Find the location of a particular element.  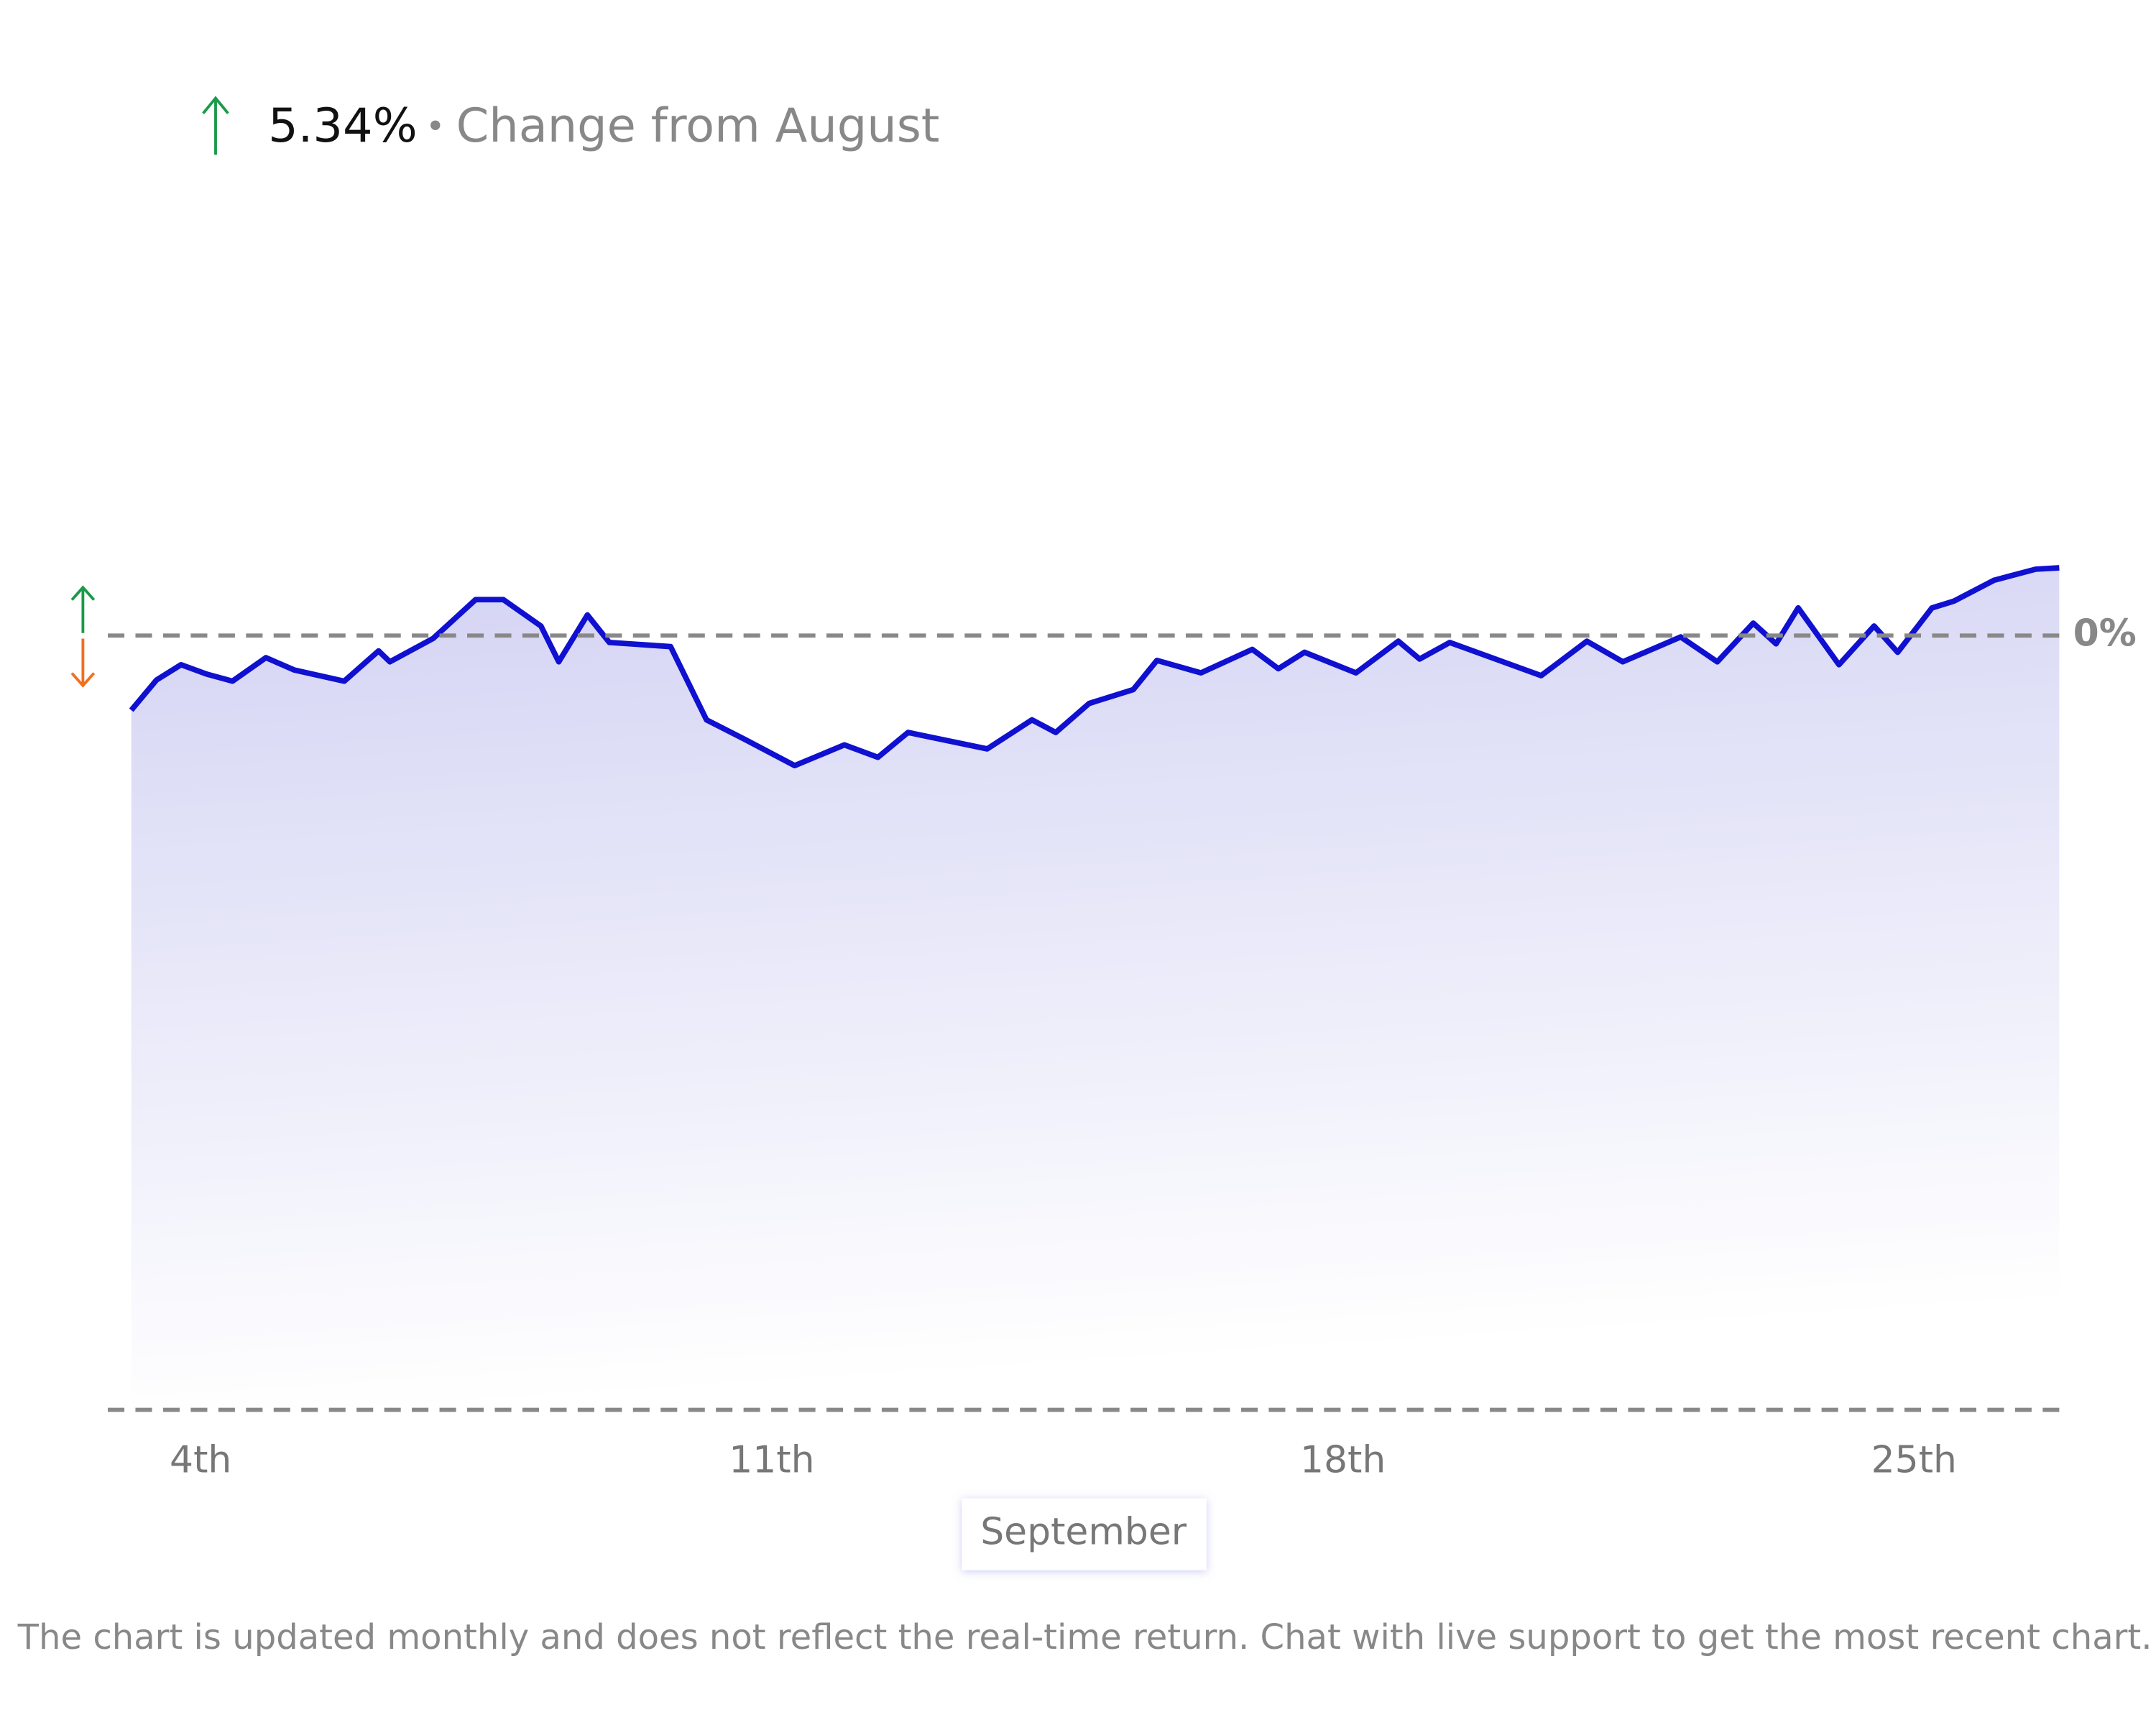

x-tick-label: 4th is located at coordinates (200, 1460).